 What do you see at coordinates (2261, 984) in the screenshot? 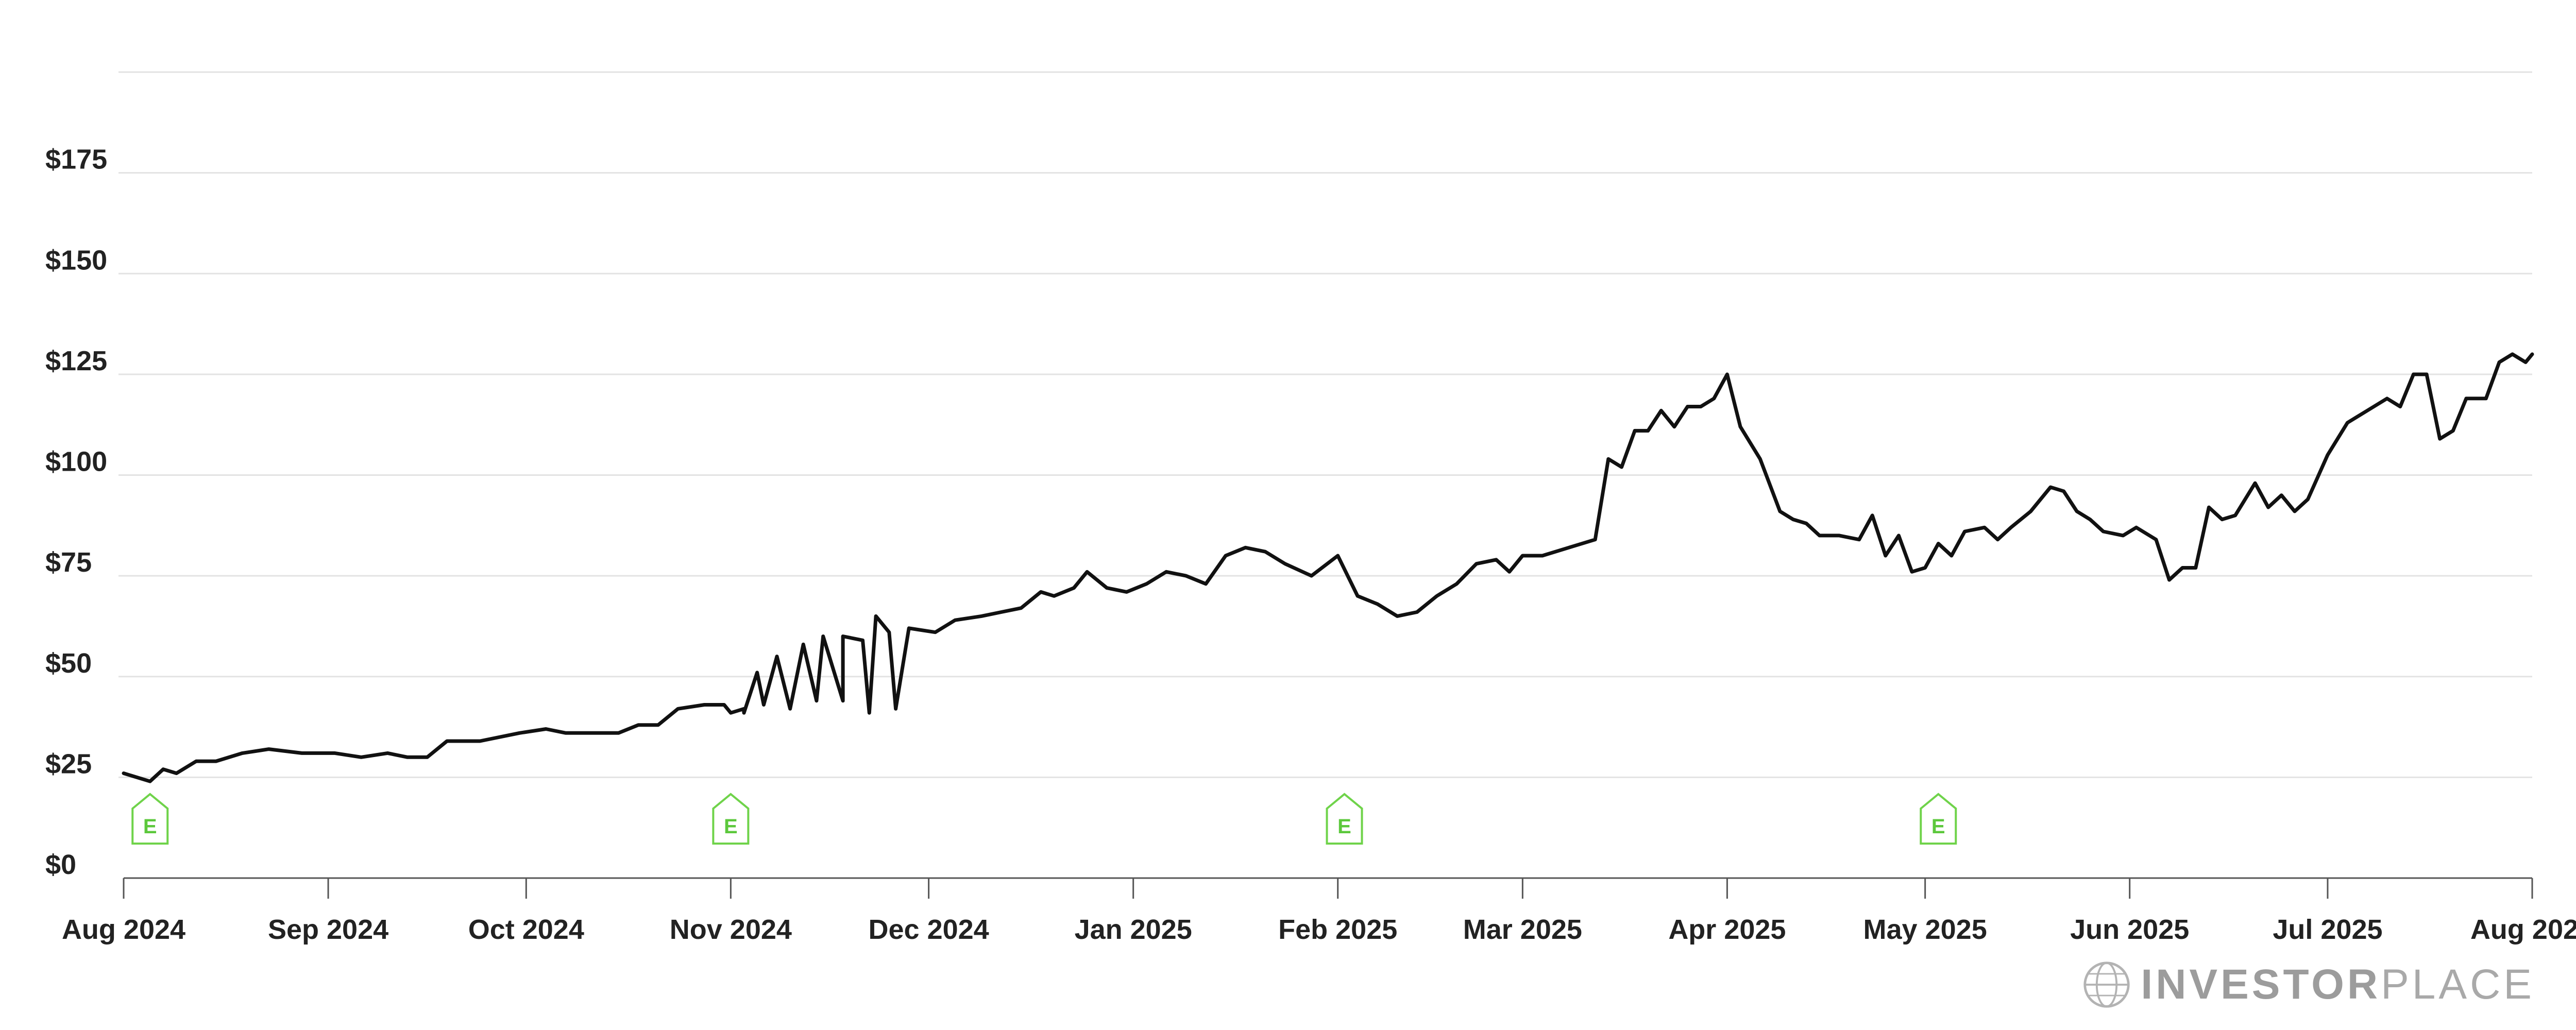
I see `logo-text-bold: INVESTOR` at bounding box center [2261, 984].